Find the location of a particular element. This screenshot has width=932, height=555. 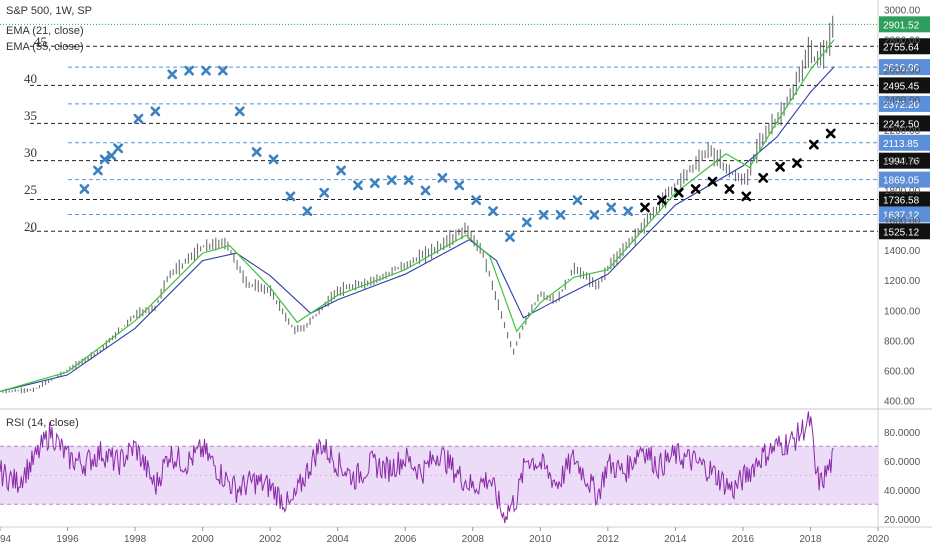

level-label: 2616.96 is located at coordinates (901, 68).